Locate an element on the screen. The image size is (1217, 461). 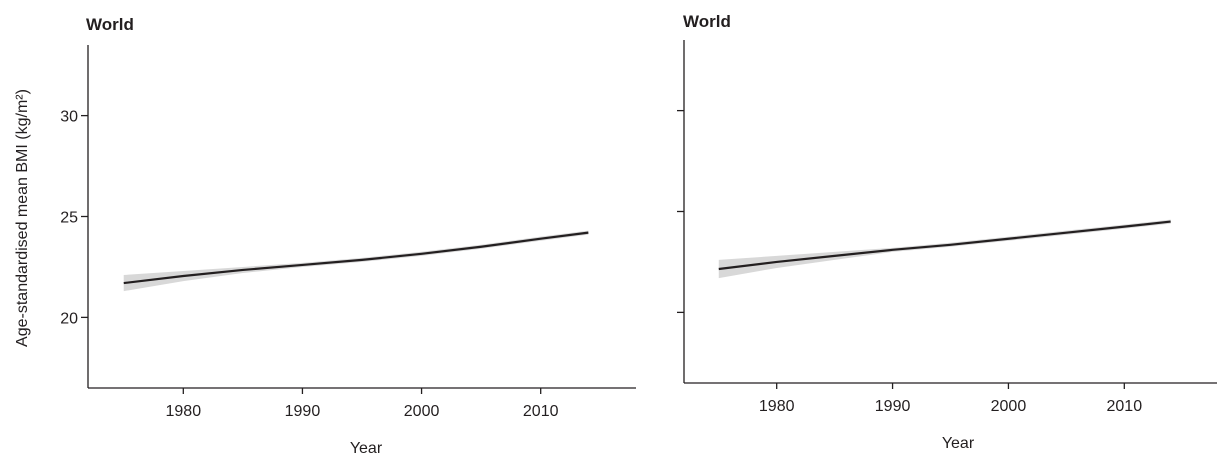
y-tick-label: 30 is located at coordinates (69, 117).